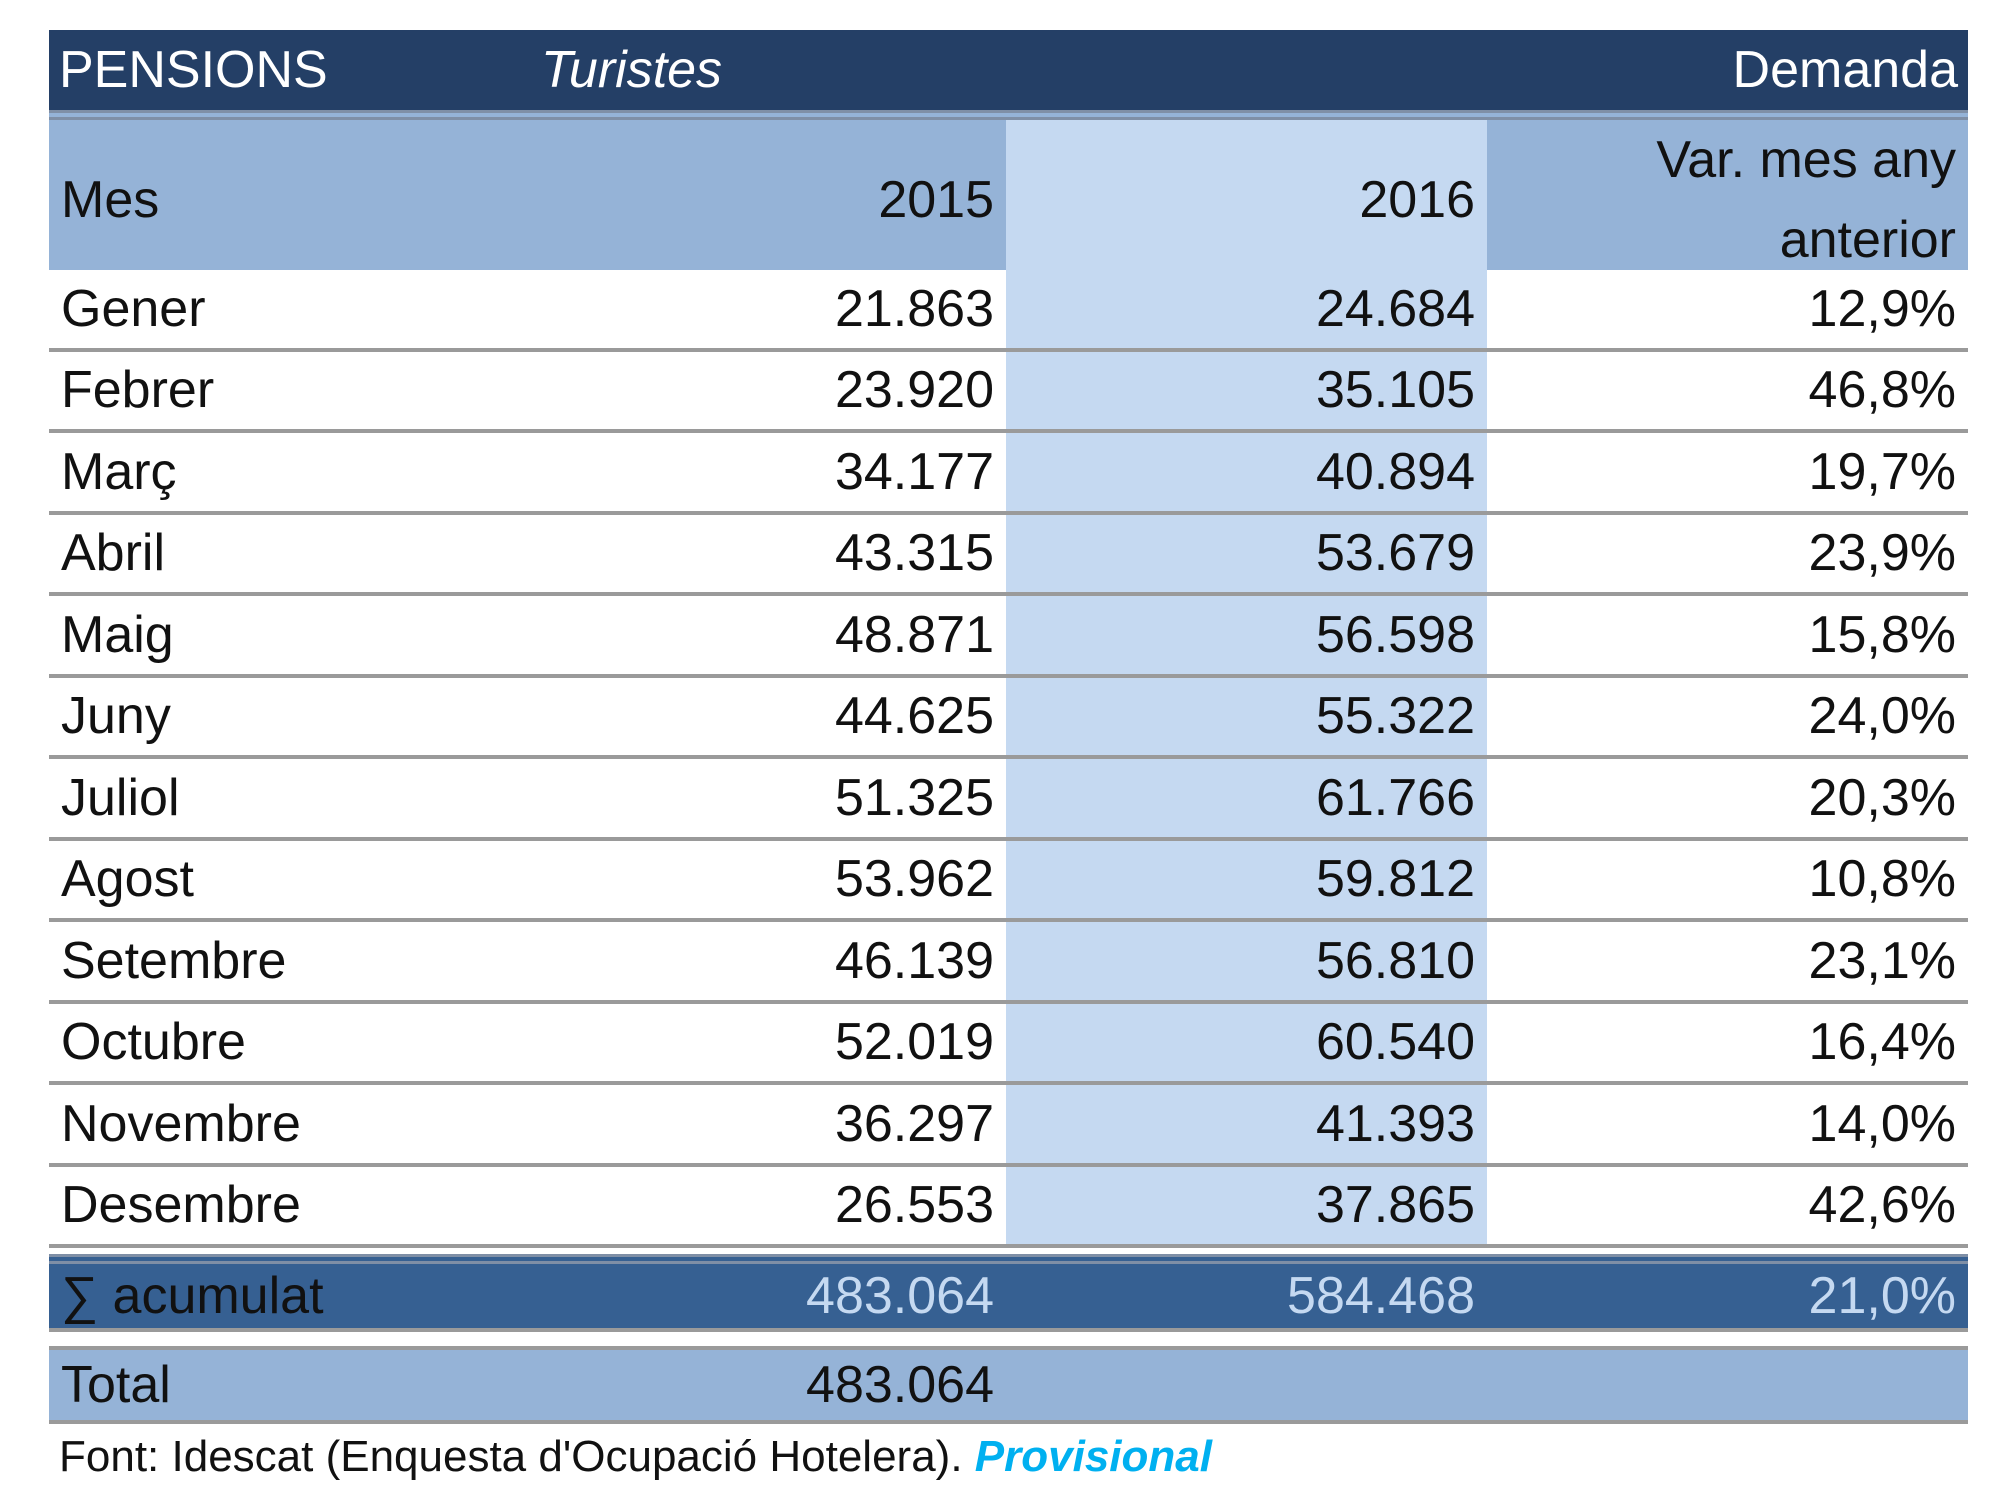 Image resolution: width=2000 pixels, height=1494 pixels. I want to click on title: PENSIONS, so click(193, 70).